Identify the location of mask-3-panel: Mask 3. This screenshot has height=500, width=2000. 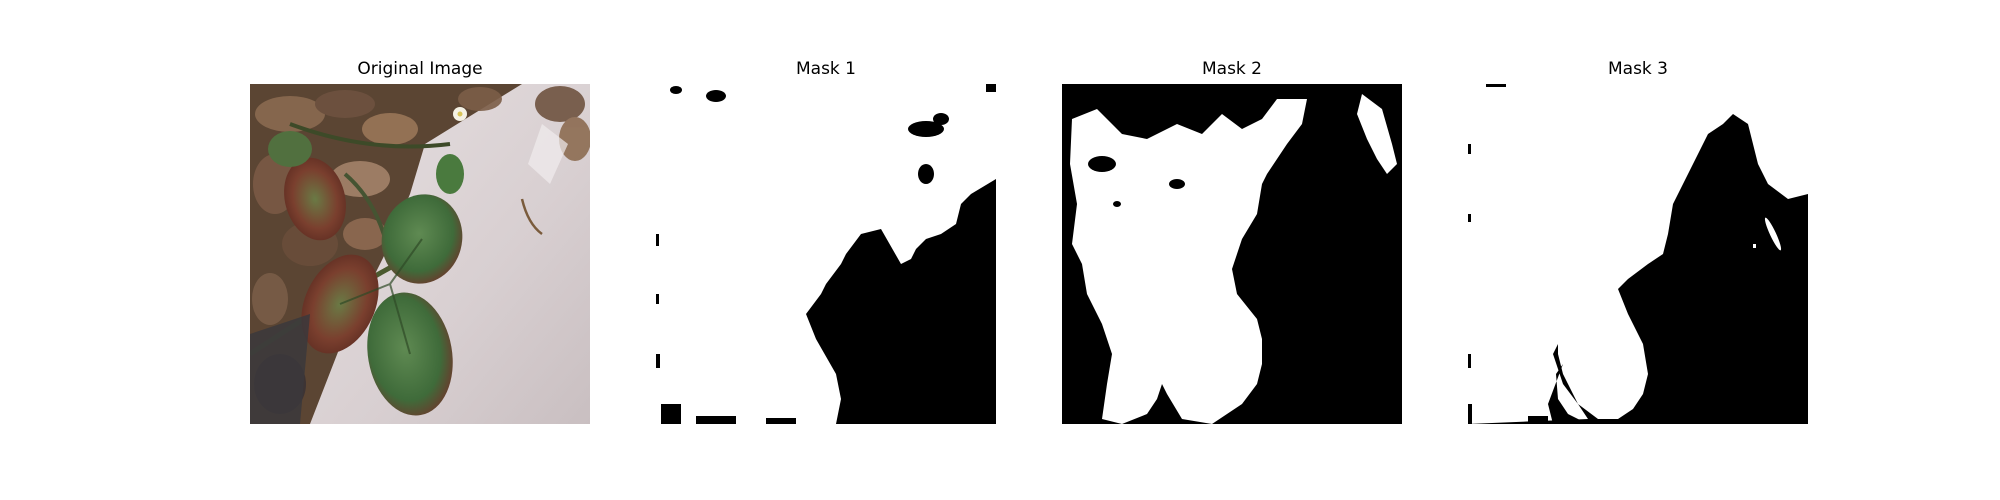
(1638, 243).